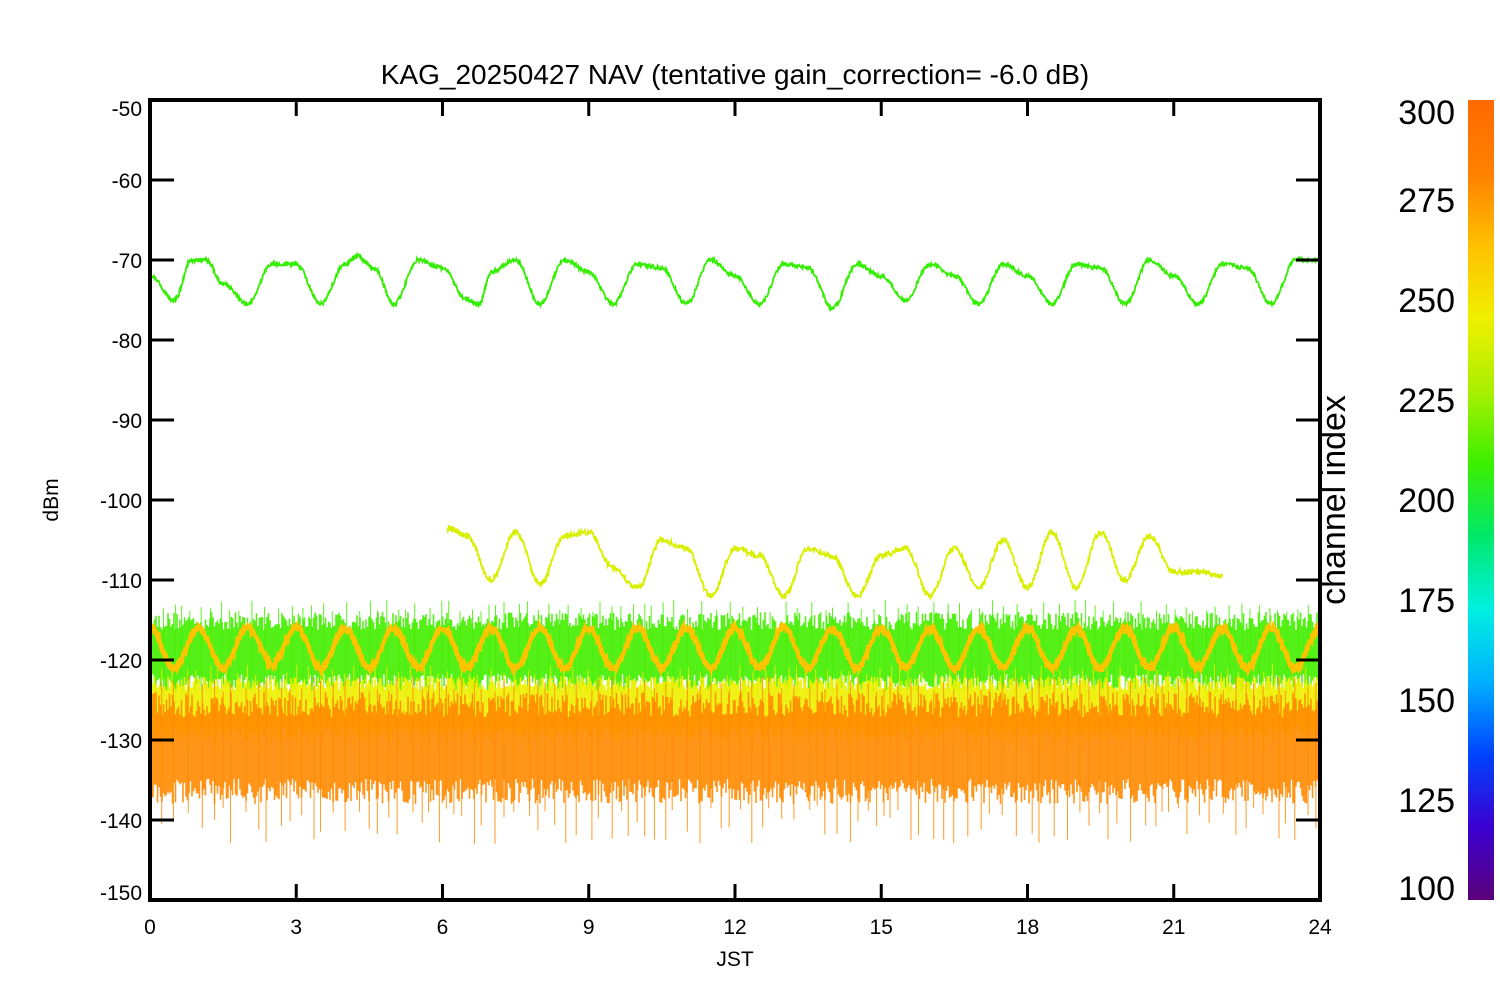  What do you see at coordinates (296, 927) in the screenshot?
I see `x-tick-label: 3` at bounding box center [296, 927].